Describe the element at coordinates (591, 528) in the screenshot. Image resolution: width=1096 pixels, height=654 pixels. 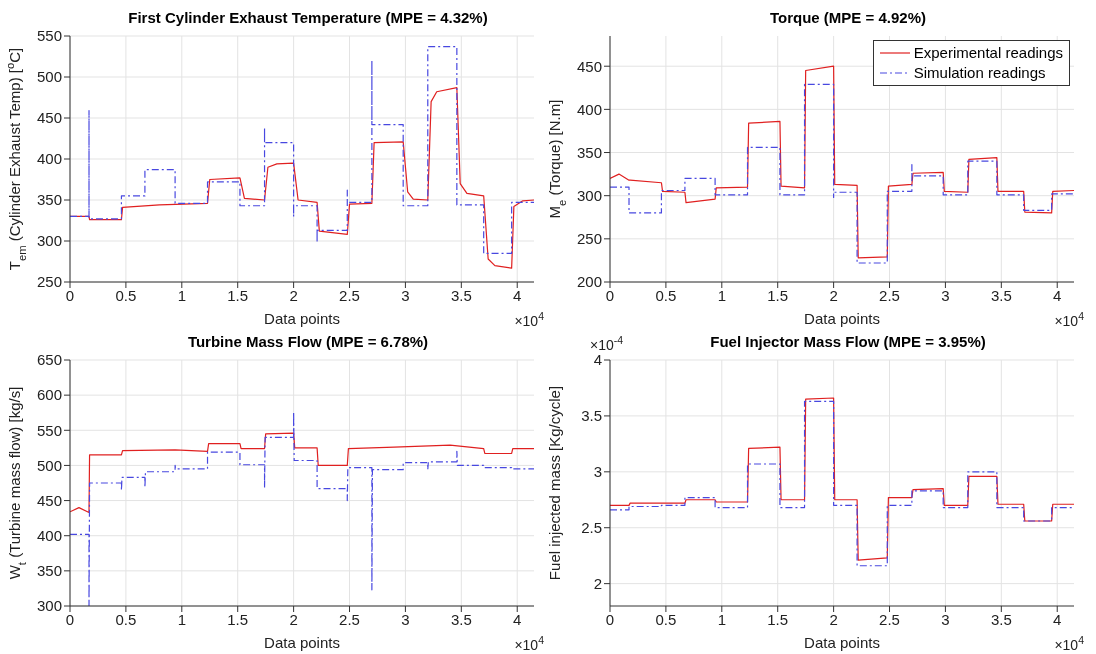
I see `y-tick-label: 2.5` at that location.